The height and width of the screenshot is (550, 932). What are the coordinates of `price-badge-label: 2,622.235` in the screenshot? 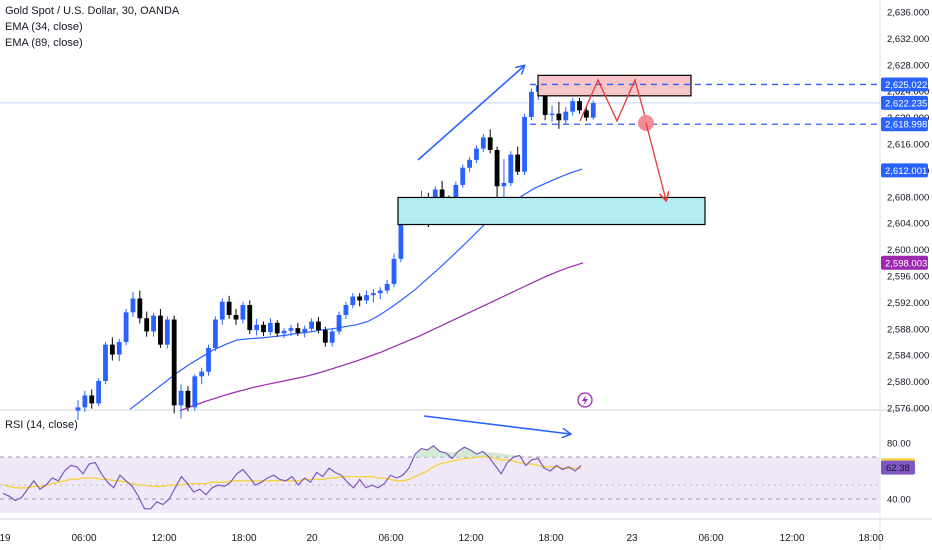 It's located at (906, 103).